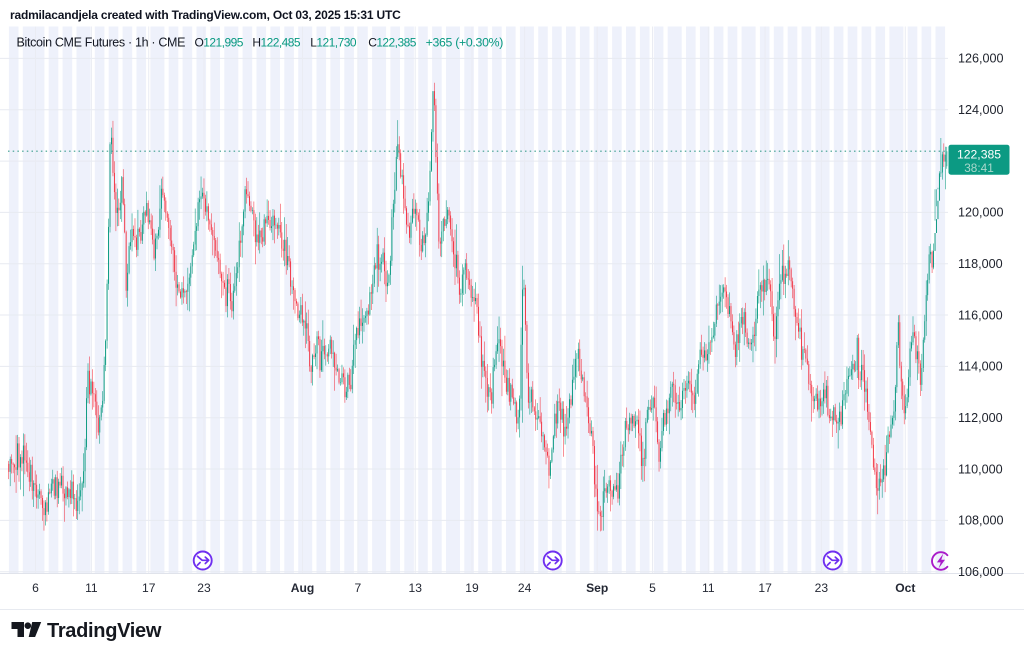 This screenshot has height=659, width=1024. I want to click on svg-text: 116,000, so click(980, 315).